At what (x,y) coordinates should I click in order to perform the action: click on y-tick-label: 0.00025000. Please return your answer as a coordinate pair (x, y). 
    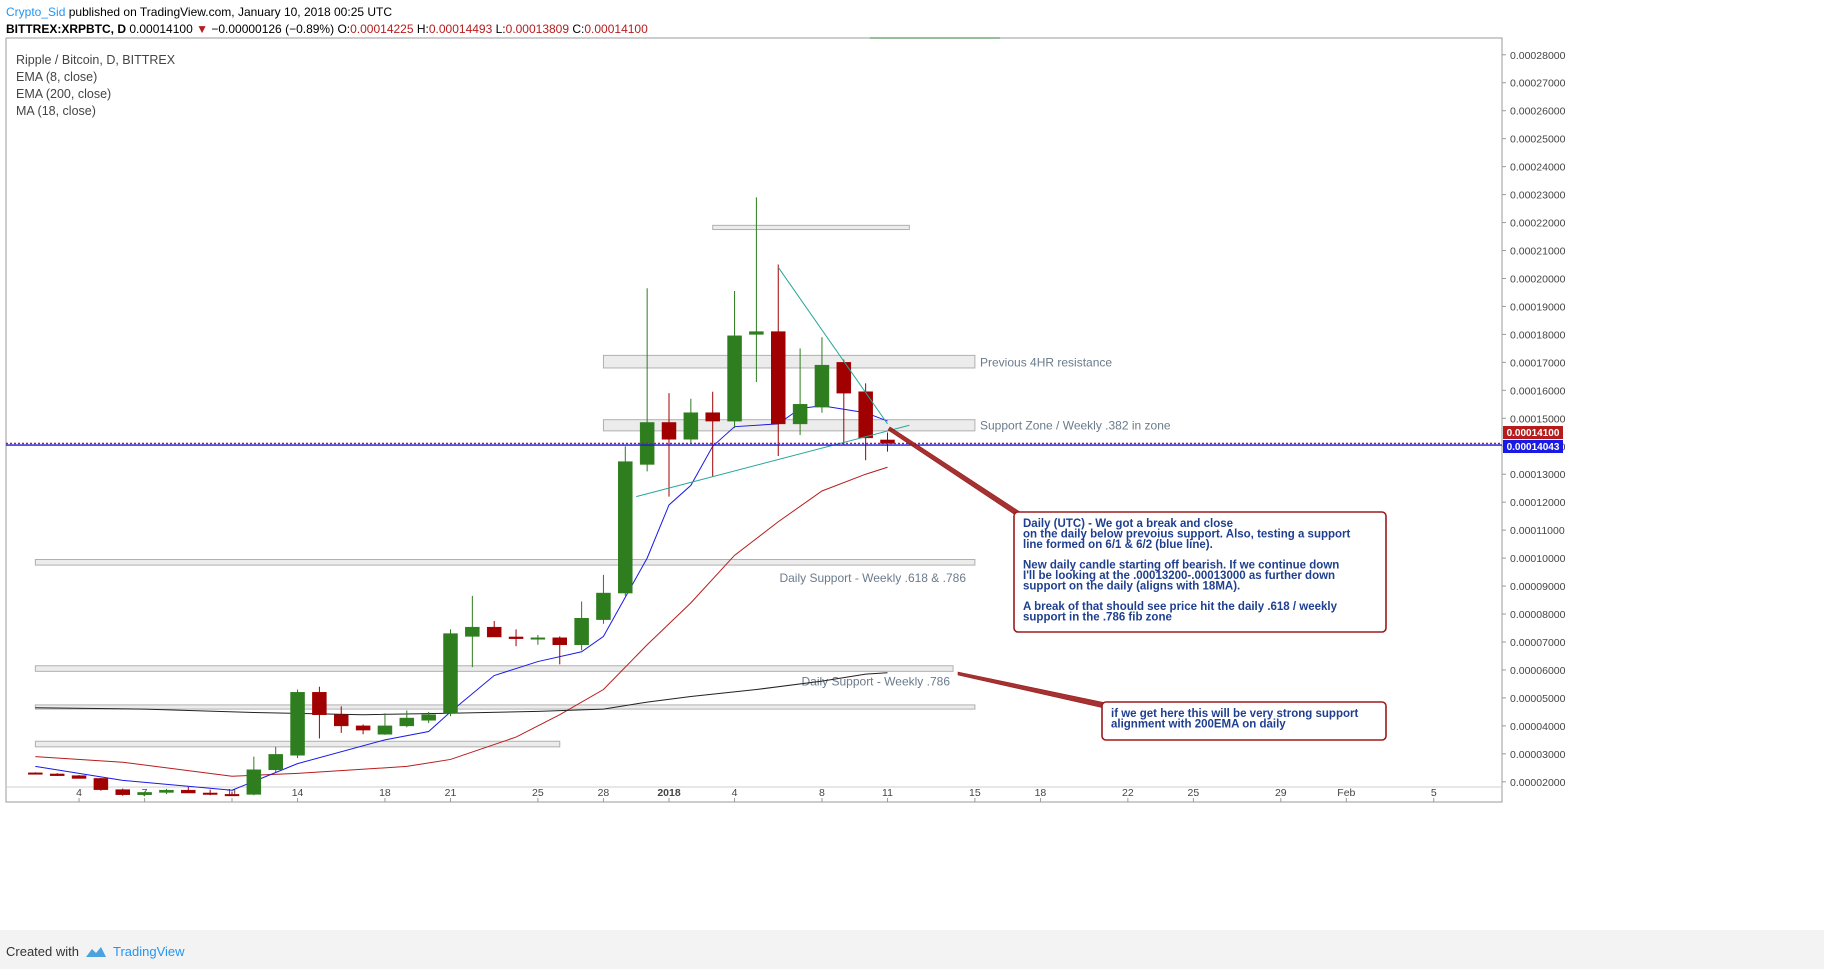
    Looking at the image, I should click on (1538, 140).